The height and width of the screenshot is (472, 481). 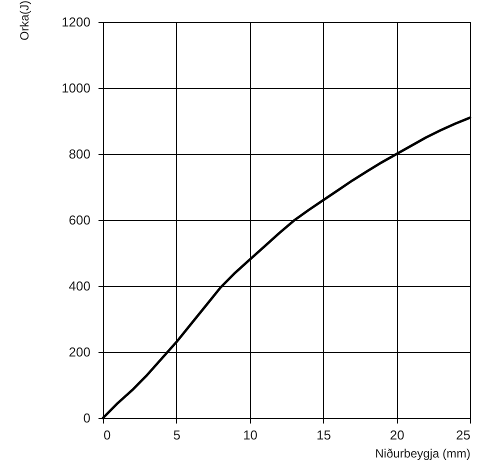 I want to click on y-tick-label: 1200, so click(x=76, y=22).